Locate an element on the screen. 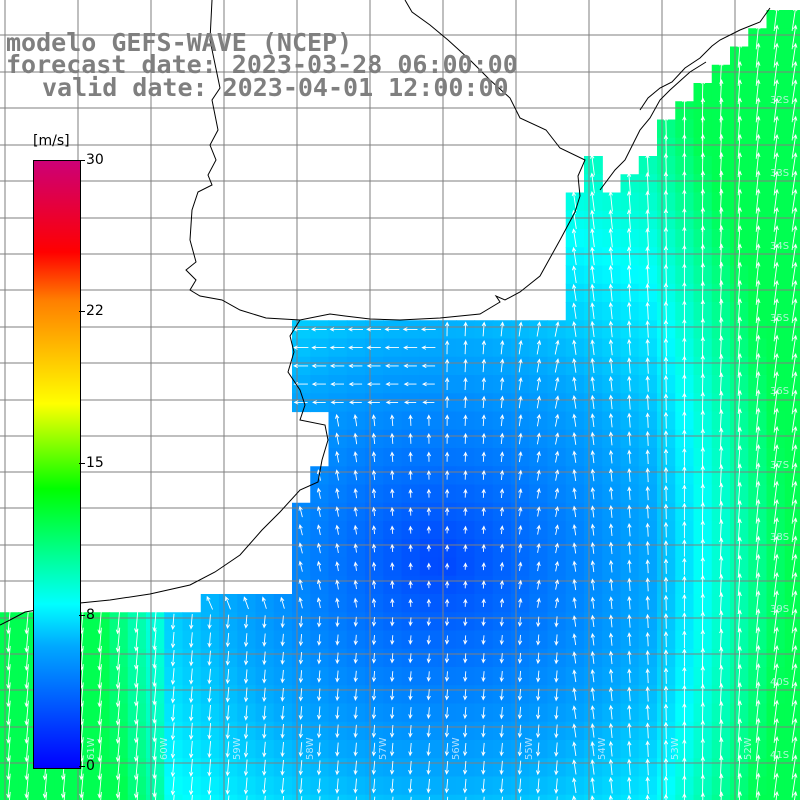 This screenshot has width=800, height=800. colorbar-tickmark is located at coordinates (82, 615).